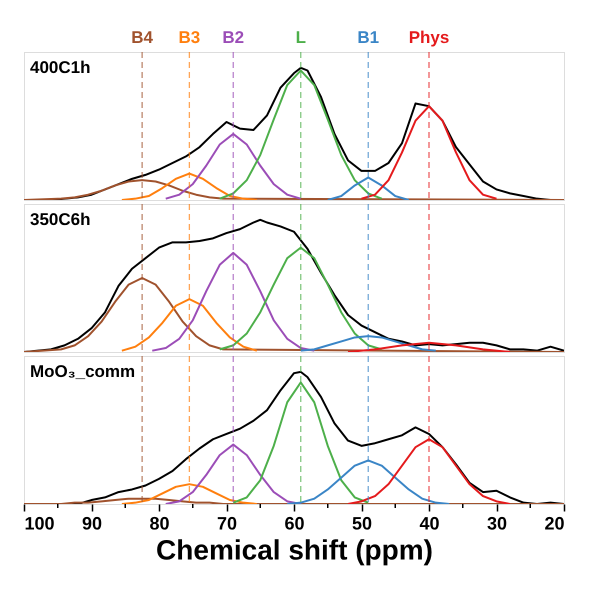 The image size is (598, 589). What do you see at coordinates (92, 524) in the screenshot?
I see `x-tick-label: 90` at bounding box center [92, 524].